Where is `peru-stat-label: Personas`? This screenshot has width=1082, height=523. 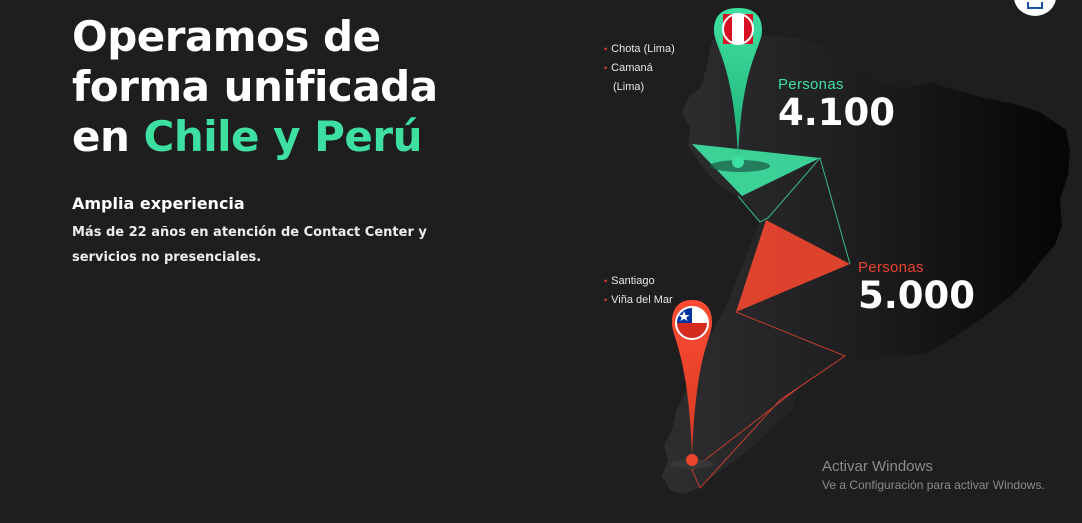 peru-stat-label: Personas is located at coordinates (811, 84).